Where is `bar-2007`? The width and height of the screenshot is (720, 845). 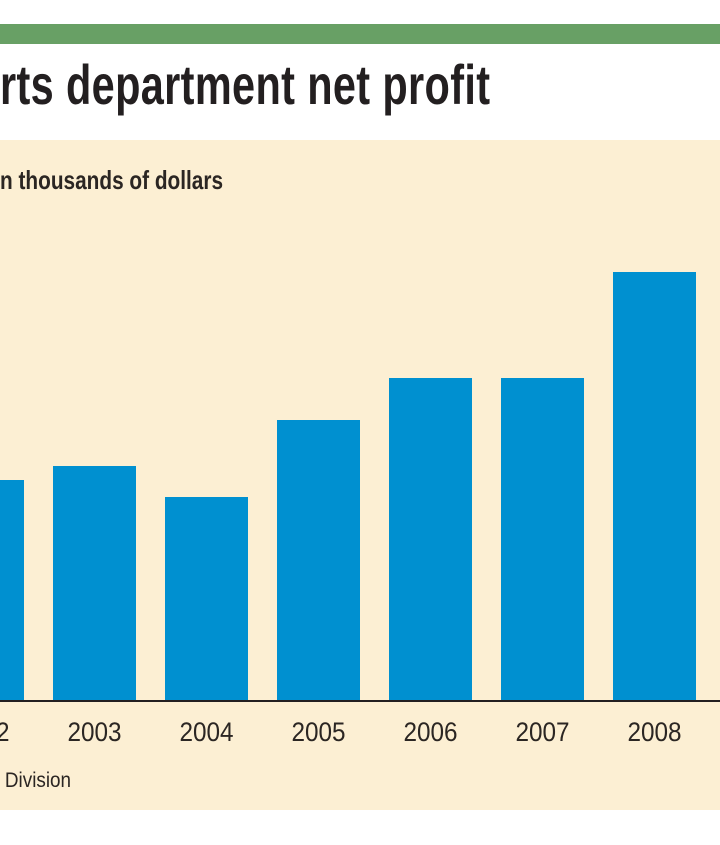
bar-2007 is located at coordinates (542, 539).